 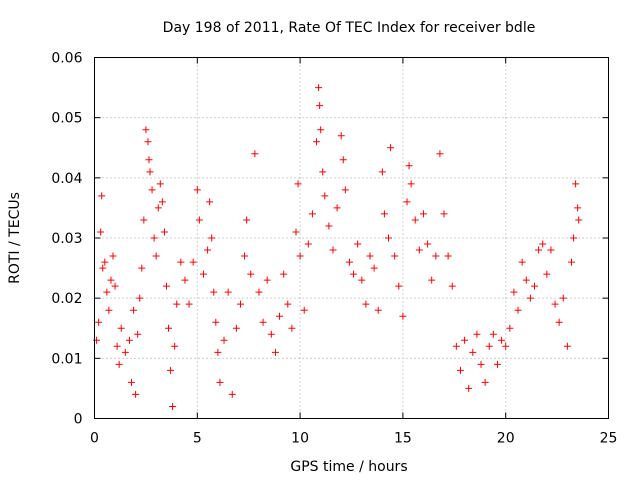 I want to click on y-tick-label: 0, so click(x=78, y=420).